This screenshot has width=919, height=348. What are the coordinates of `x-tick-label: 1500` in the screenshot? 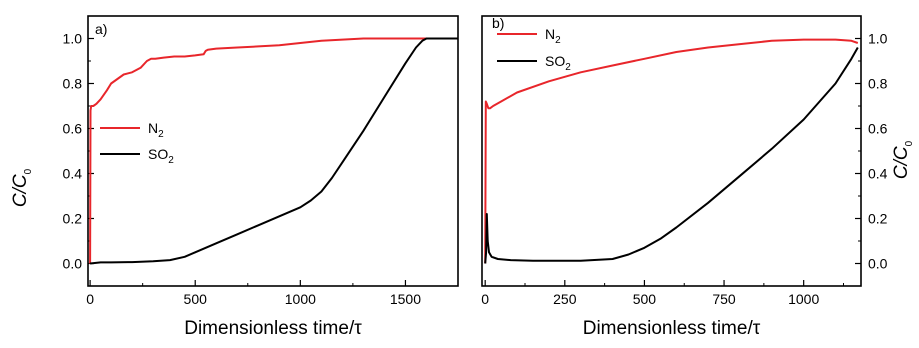 It's located at (405, 299).